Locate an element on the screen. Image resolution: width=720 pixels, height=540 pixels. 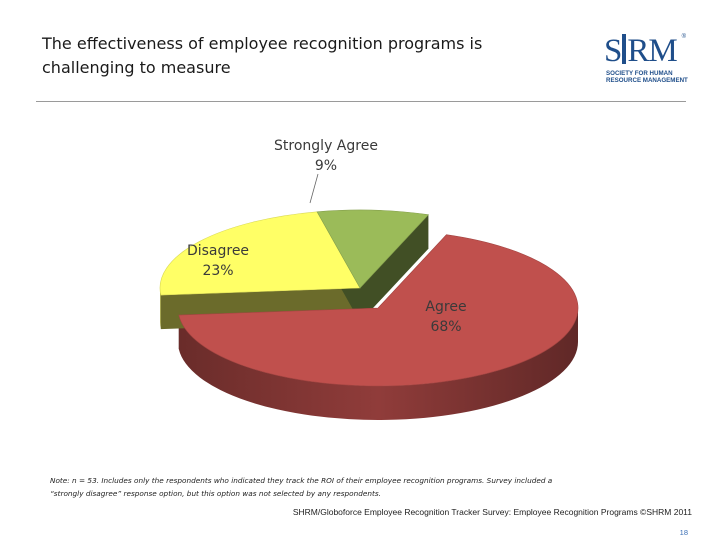
registered-mark: ® is located at coordinates (683, 37).